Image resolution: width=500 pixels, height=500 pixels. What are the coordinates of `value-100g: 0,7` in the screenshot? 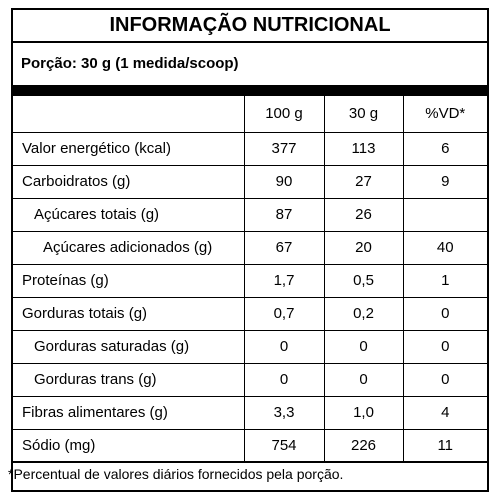 It's located at (283, 314).